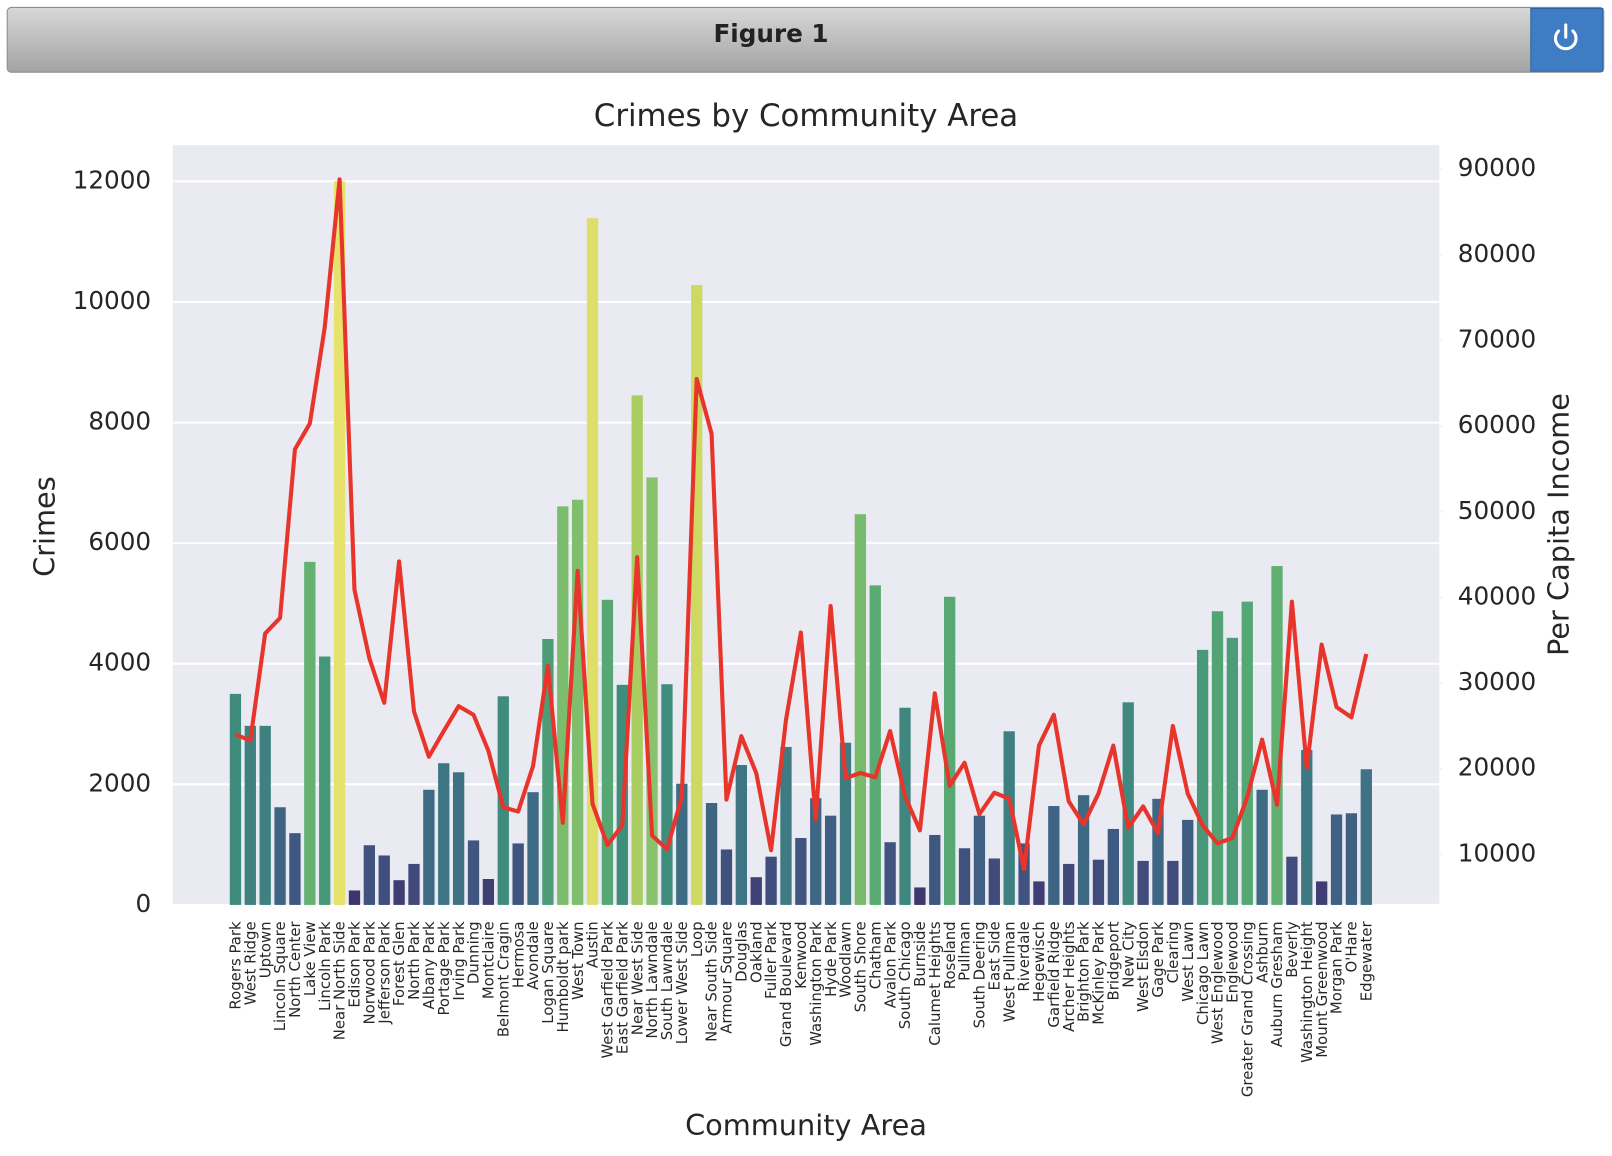 The image size is (1612, 1156). What do you see at coordinates (548, 972) in the screenshot?
I see `x-tick-label: Logan Square` at bounding box center [548, 972].